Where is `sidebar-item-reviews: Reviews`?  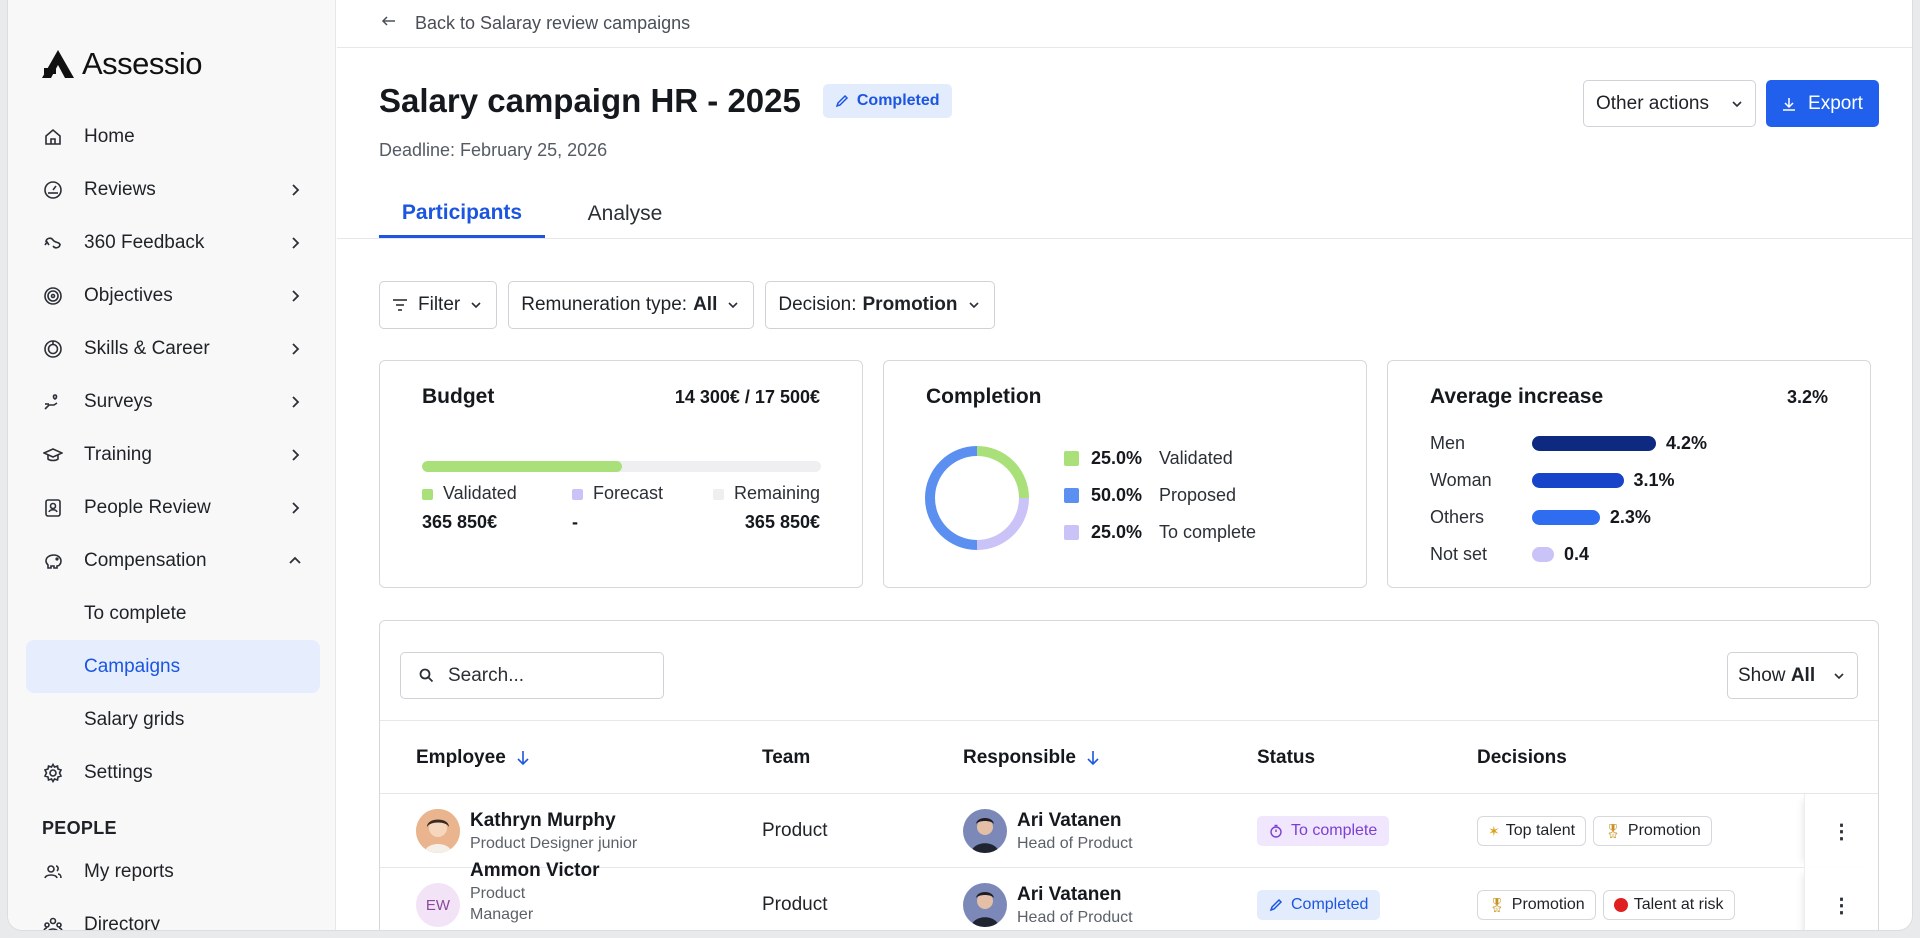 sidebar-item-reviews: Reviews is located at coordinates (173, 189).